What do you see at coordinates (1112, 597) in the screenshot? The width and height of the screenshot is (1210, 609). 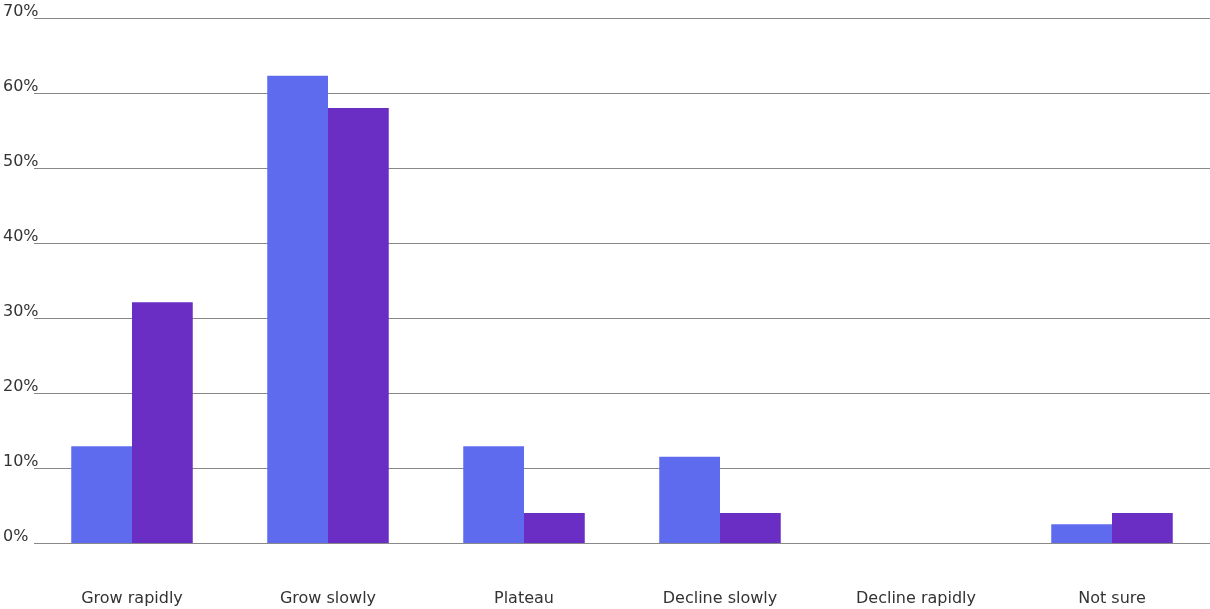 I see `x-tick-label: Not sure` at bounding box center [1112, 597].